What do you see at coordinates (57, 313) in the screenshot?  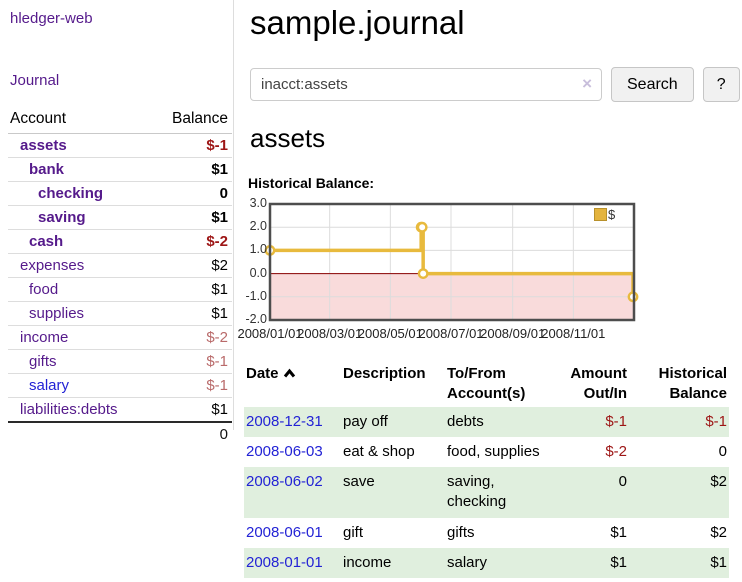 I see `account-link: supplies` at bounding box center [57, 313].